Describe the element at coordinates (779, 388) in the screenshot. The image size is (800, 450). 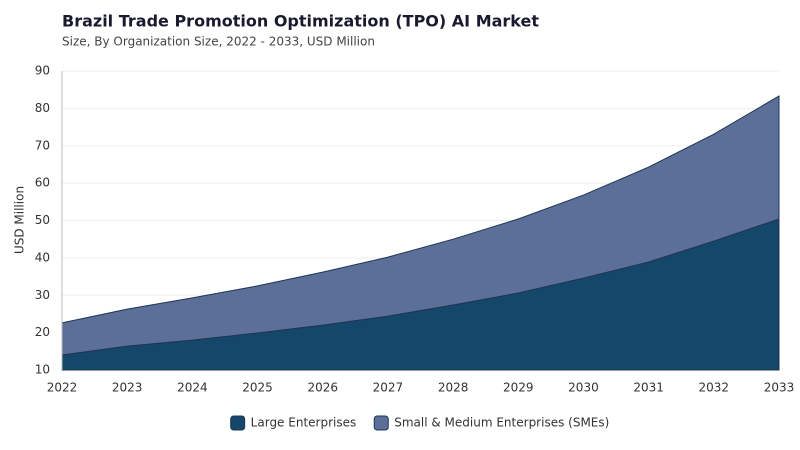
I see `x-tick-label: 2033` at that location.